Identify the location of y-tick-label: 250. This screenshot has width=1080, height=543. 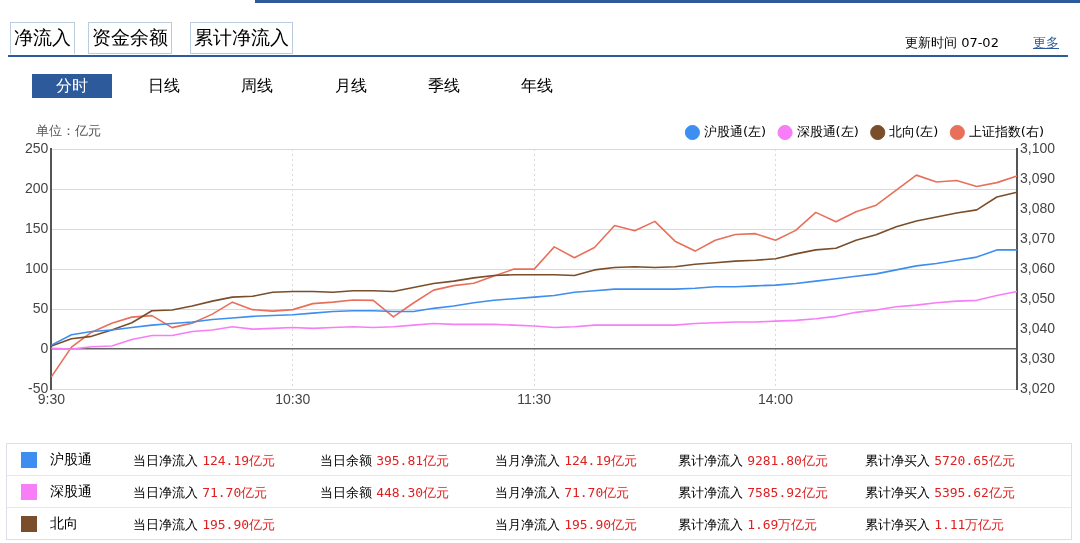
(37, 147).